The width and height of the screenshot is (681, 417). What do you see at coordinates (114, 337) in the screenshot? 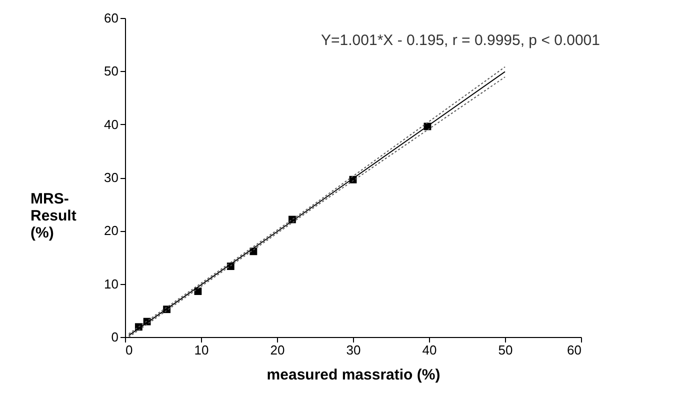
I see `y-tick-label: 0` at bounding box center [114, 337].